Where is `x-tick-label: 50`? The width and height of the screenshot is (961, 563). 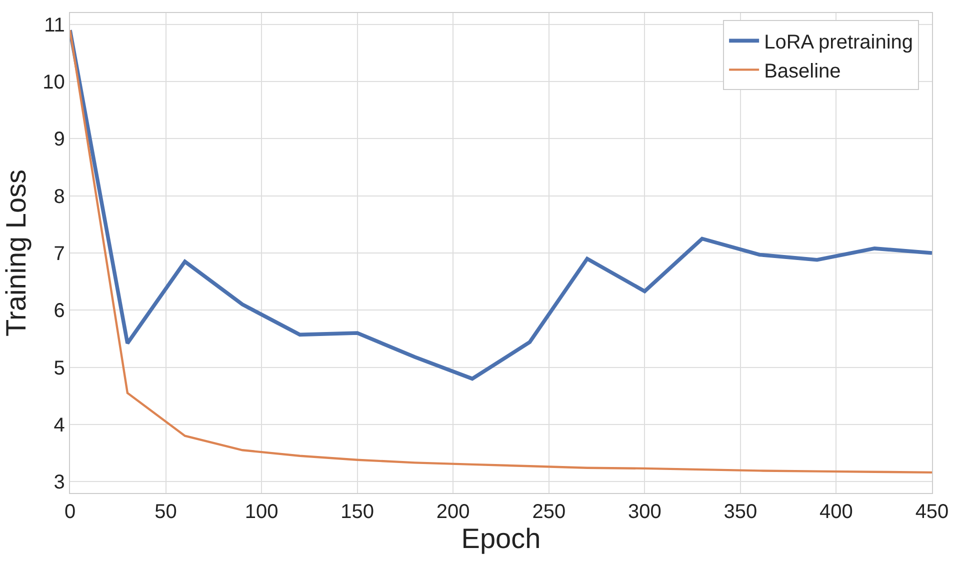 x-tick-label: 50 is located at coordinates (165, 512).